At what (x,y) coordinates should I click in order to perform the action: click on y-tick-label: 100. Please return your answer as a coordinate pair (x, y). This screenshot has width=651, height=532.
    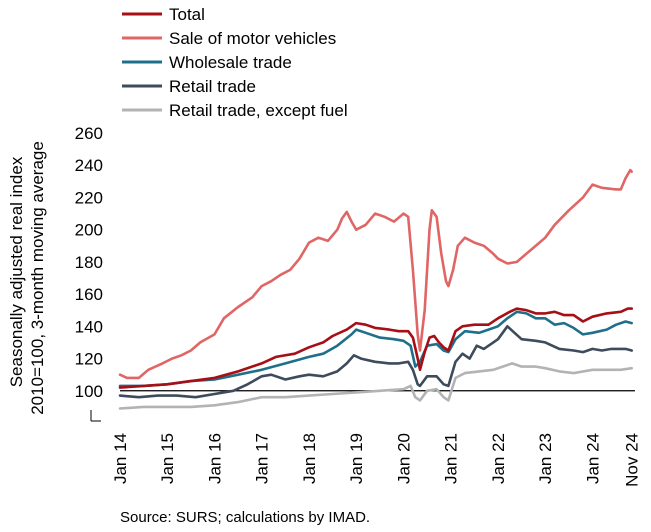
    Looking at the image, I should click on (89, 391).